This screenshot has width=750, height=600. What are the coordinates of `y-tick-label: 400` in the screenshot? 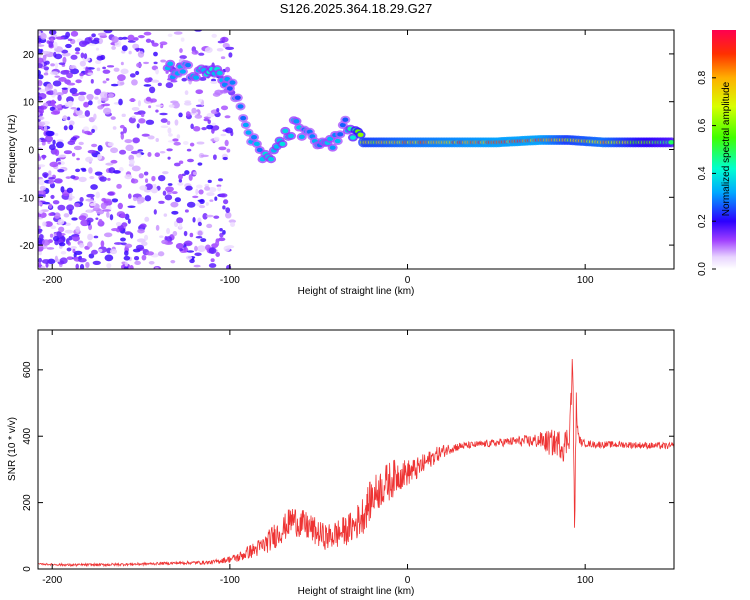 It's located at (27, 435).